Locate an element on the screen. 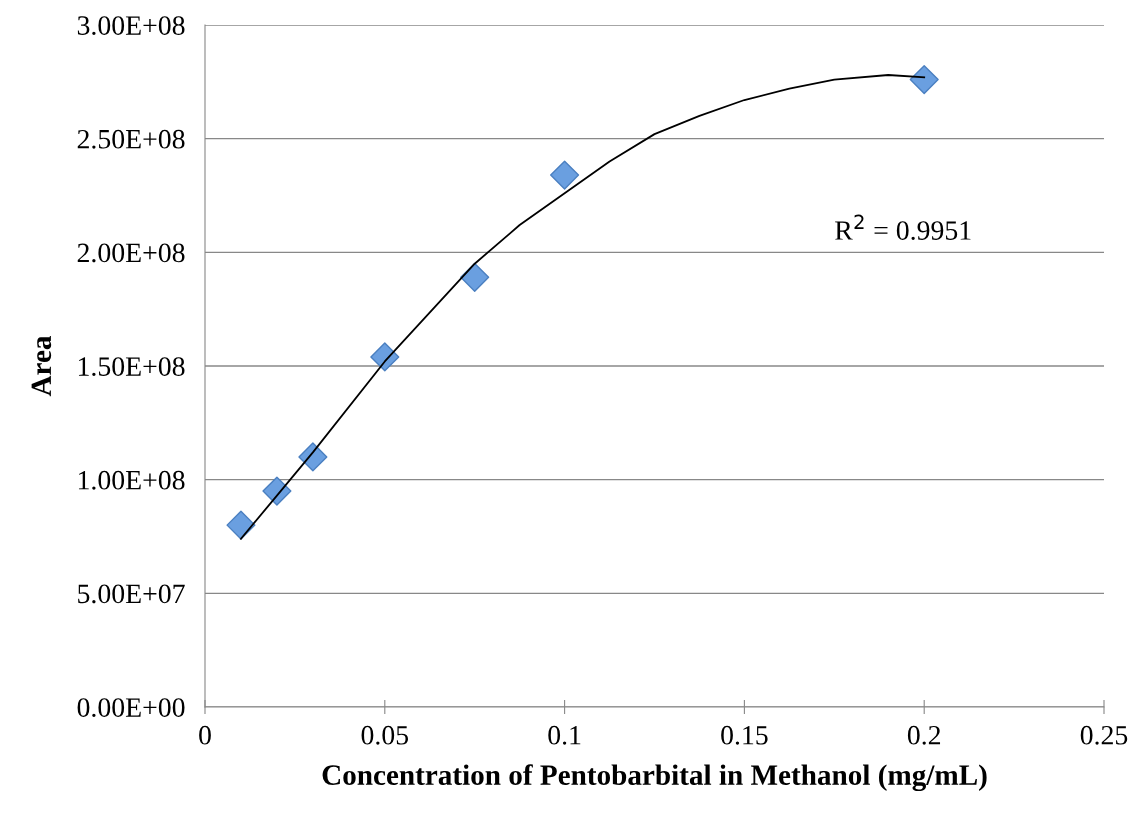 Image resolution: width=1136 pixels, height=814 pixels. x-tick-label: 0.25 is located at coordinates (1104, 735).